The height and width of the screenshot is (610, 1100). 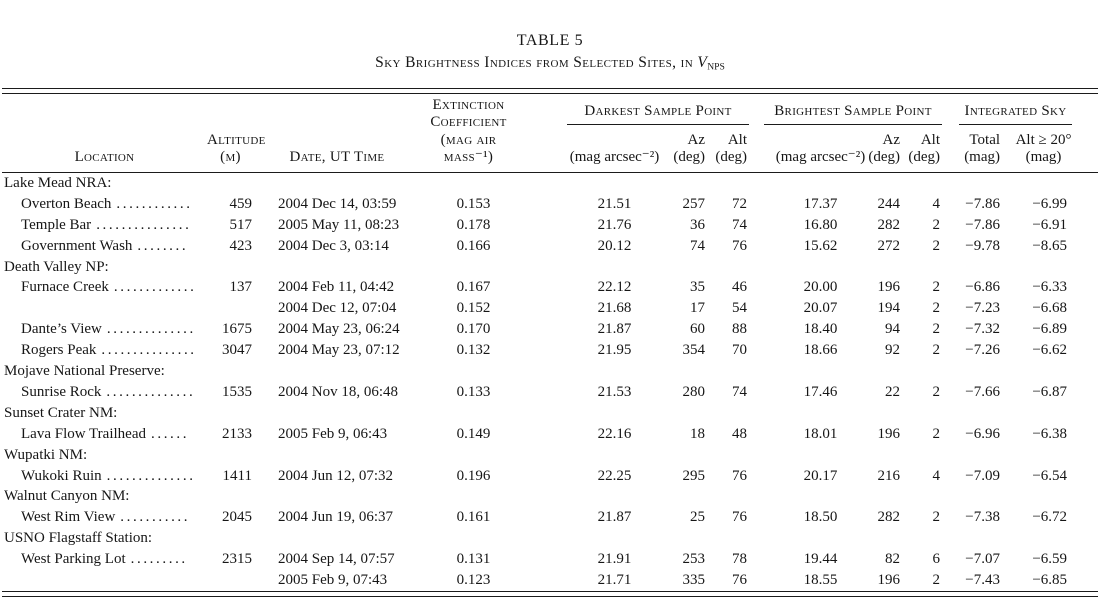 I want to click on cell-darkest-mag: 20.12, so click(x=614, y=245).